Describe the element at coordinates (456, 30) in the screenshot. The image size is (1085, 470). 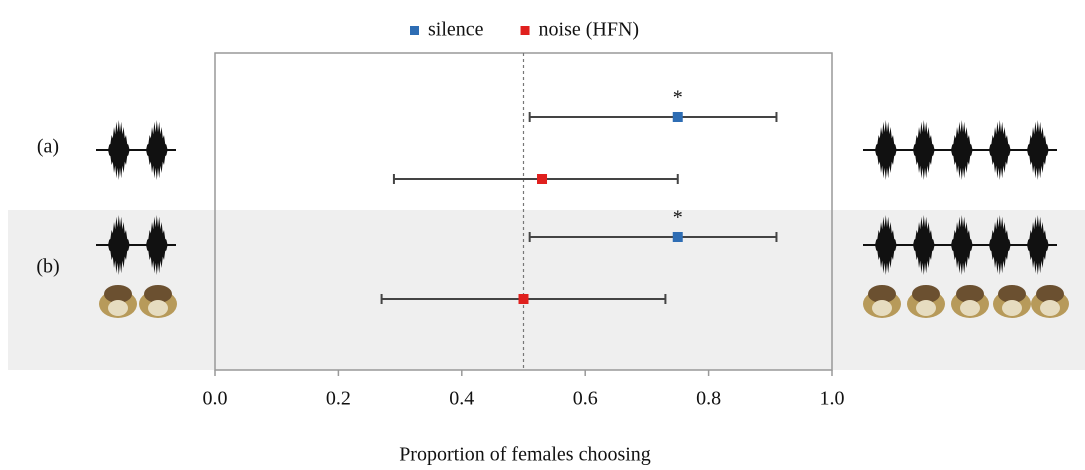
I see `legend-label: silence` at that location.